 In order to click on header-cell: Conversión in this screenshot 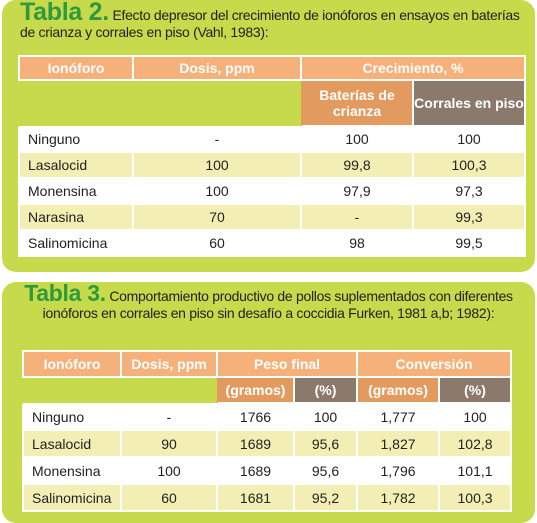, I will do `click(434, 364)`.